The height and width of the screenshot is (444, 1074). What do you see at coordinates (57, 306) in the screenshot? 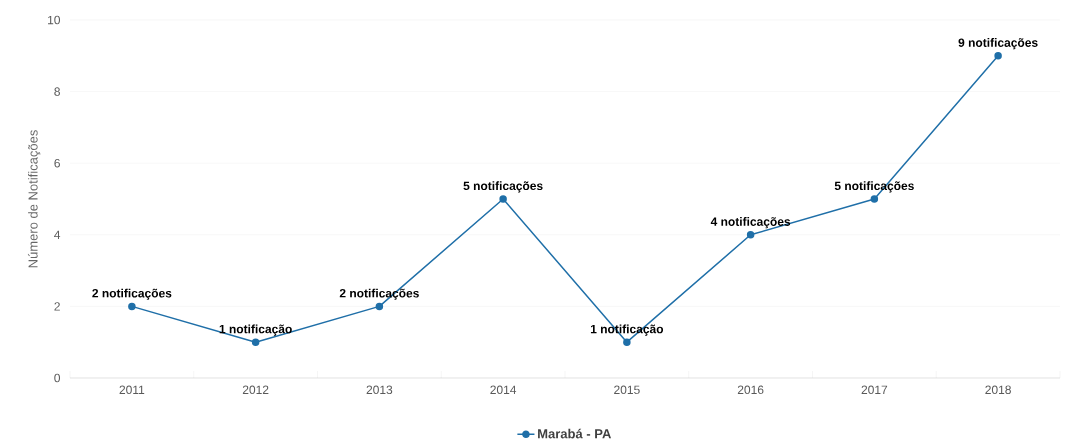
I see `y-tick-label: 2` at bounding box center [57, 306].